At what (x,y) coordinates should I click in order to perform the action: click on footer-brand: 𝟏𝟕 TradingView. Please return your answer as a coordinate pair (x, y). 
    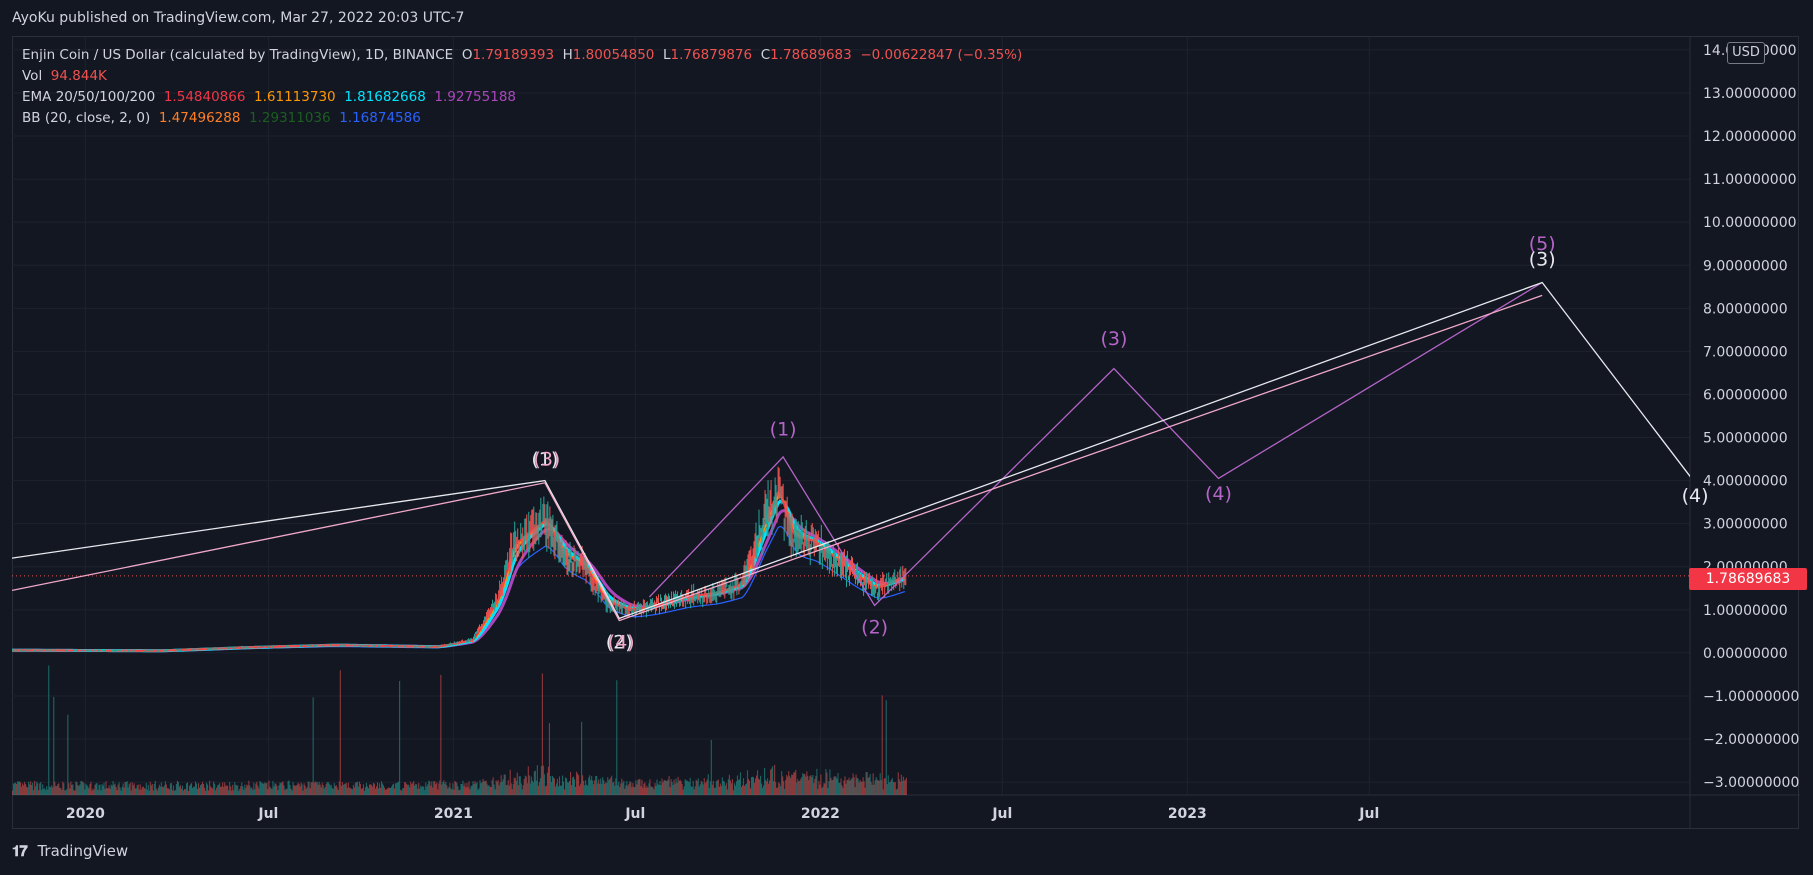
    Looking at the image, I should click on (70, 854).